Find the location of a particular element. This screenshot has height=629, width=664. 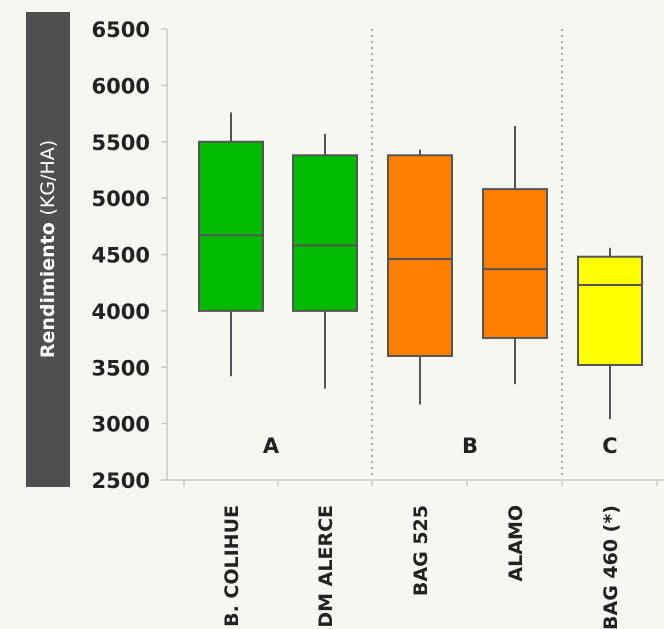

group-label: A is located at coordinates (271, 446).